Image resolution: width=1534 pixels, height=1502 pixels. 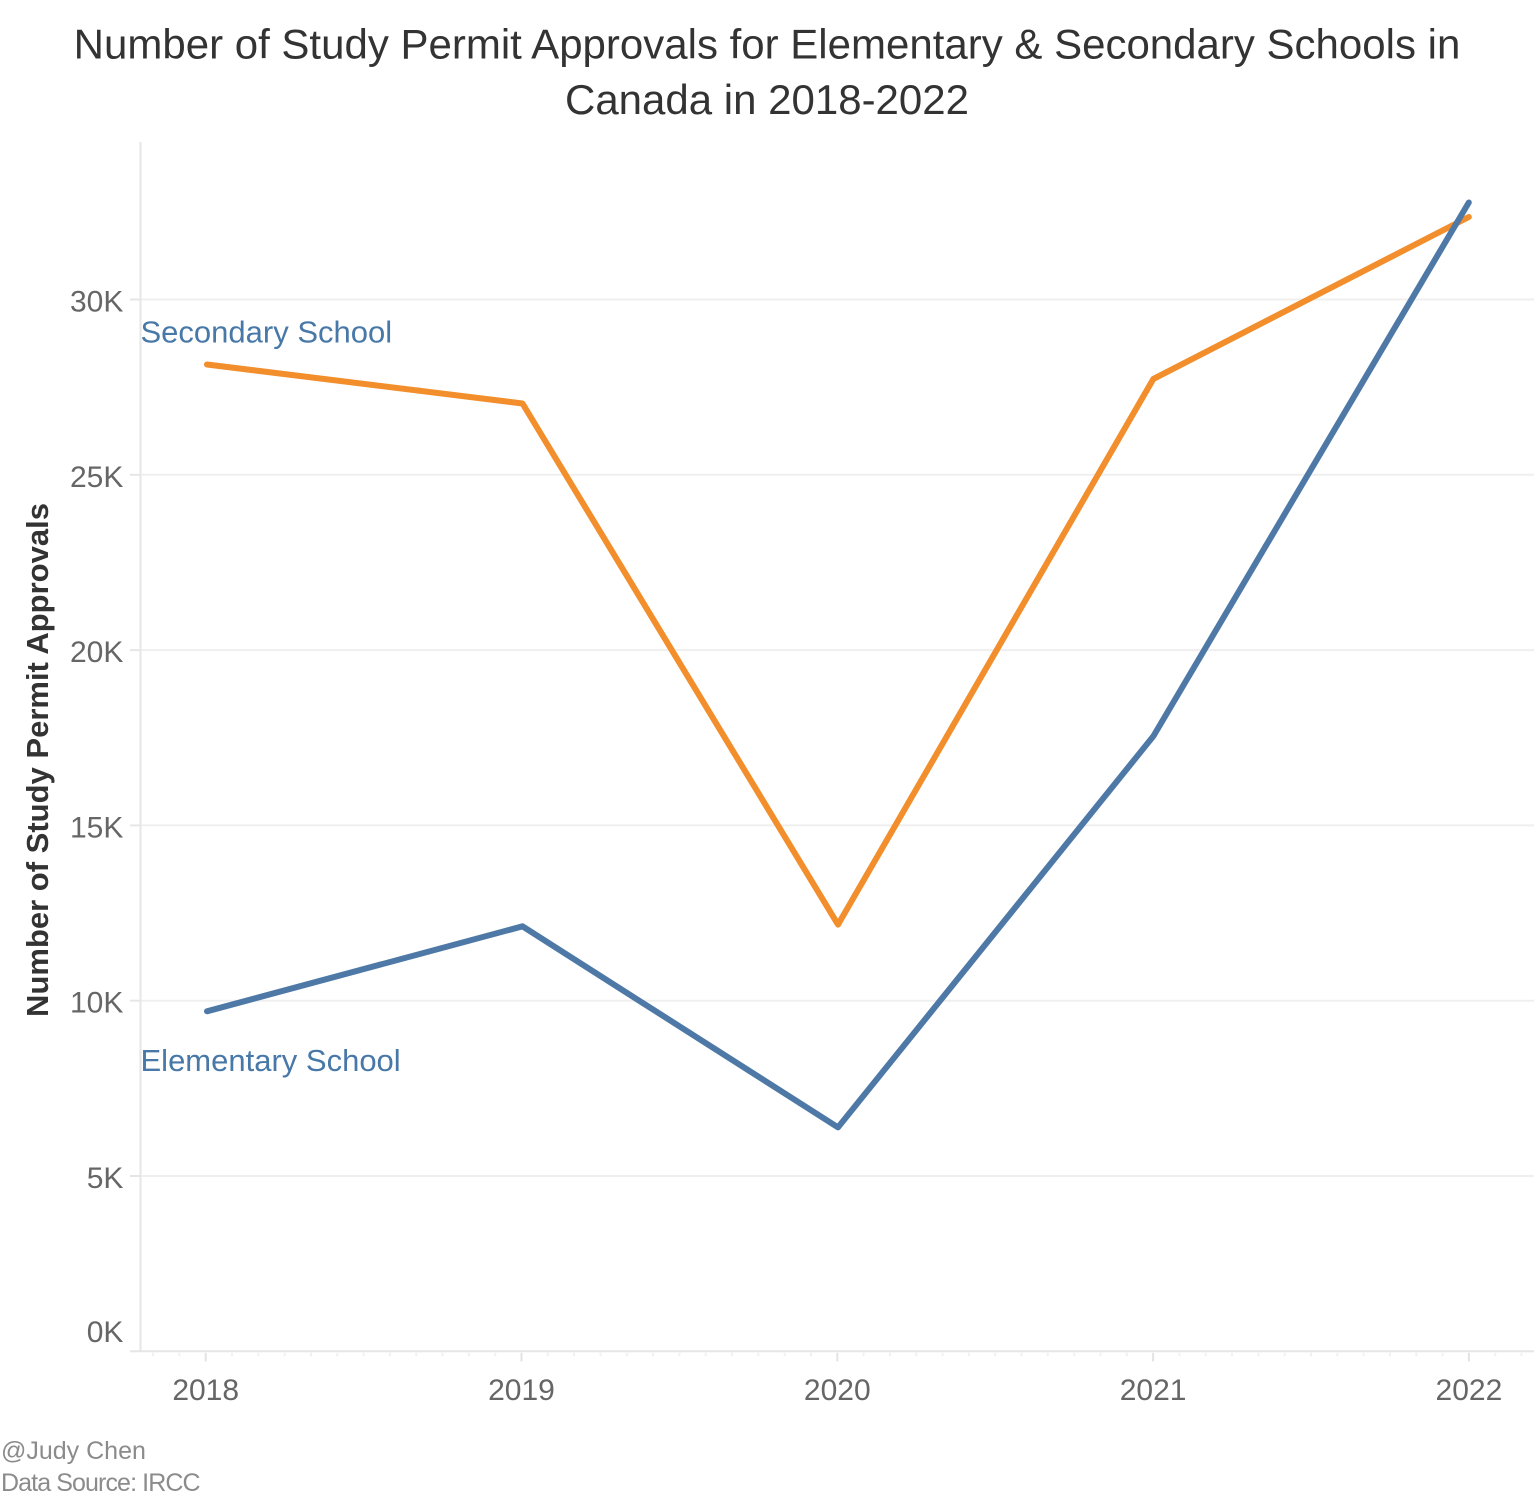 I want to click on svg-text: Elementary School, so click(x=271, y=1060).